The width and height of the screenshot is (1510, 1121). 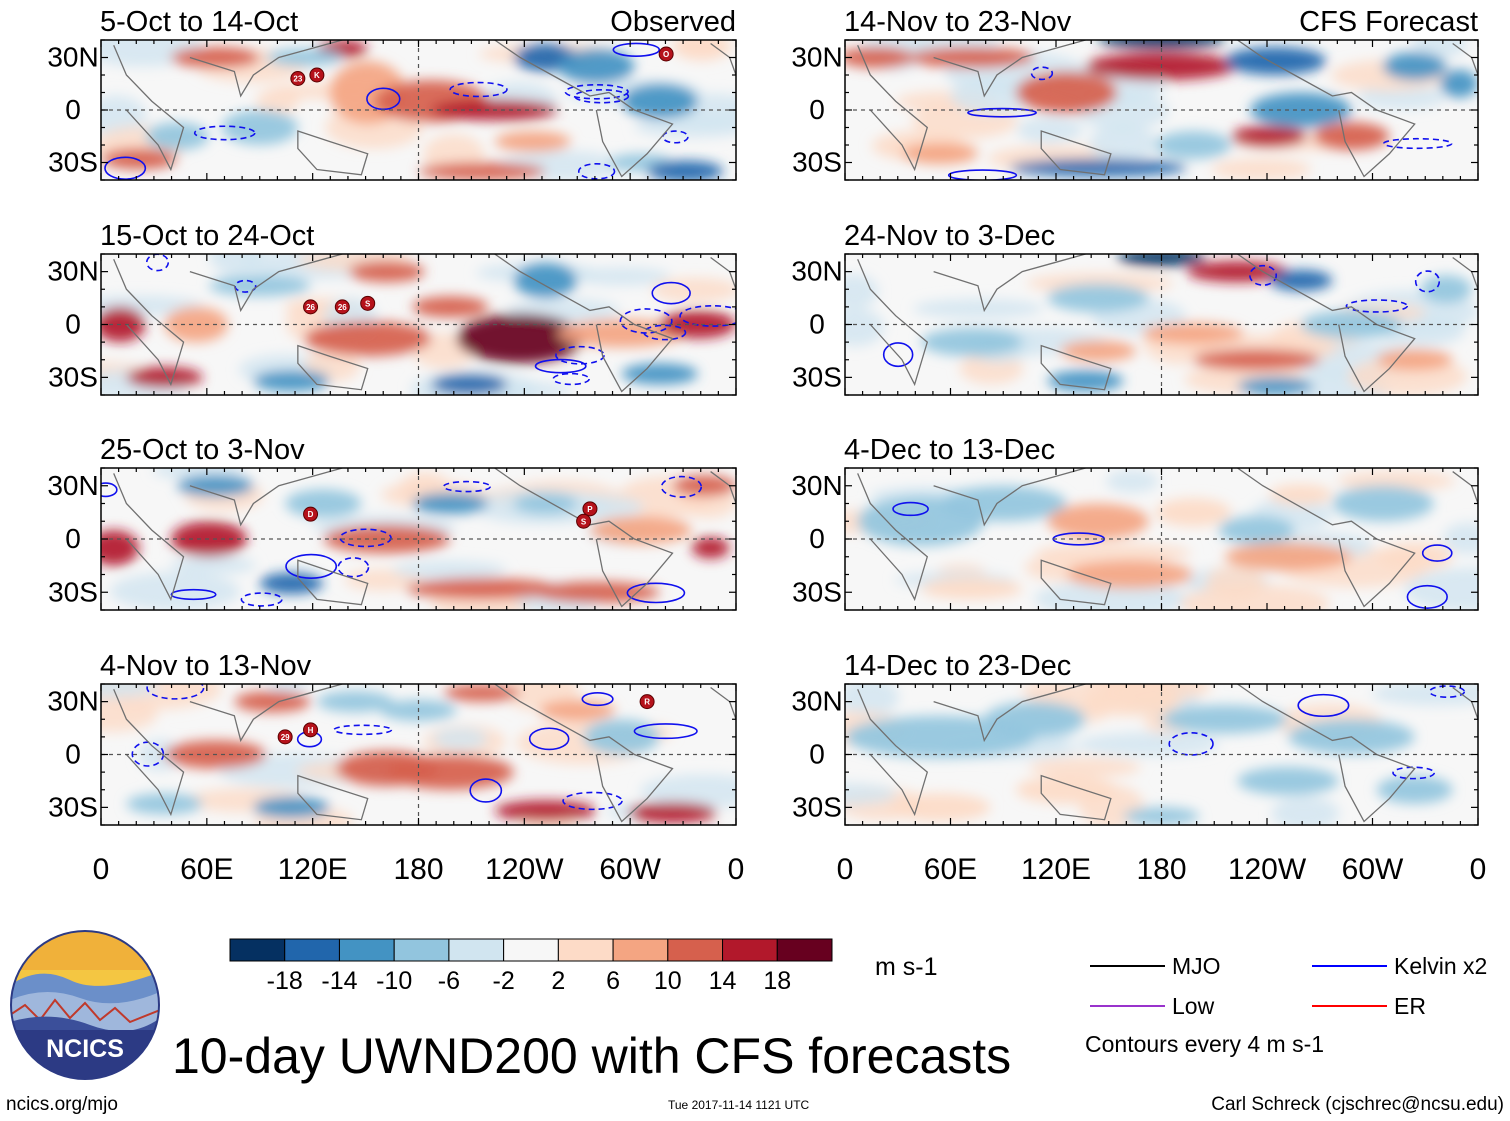 What do you see at coordinates (297, 79) in the screenshot?
I see `storm-label: 23` at bounding box center [297, 79].